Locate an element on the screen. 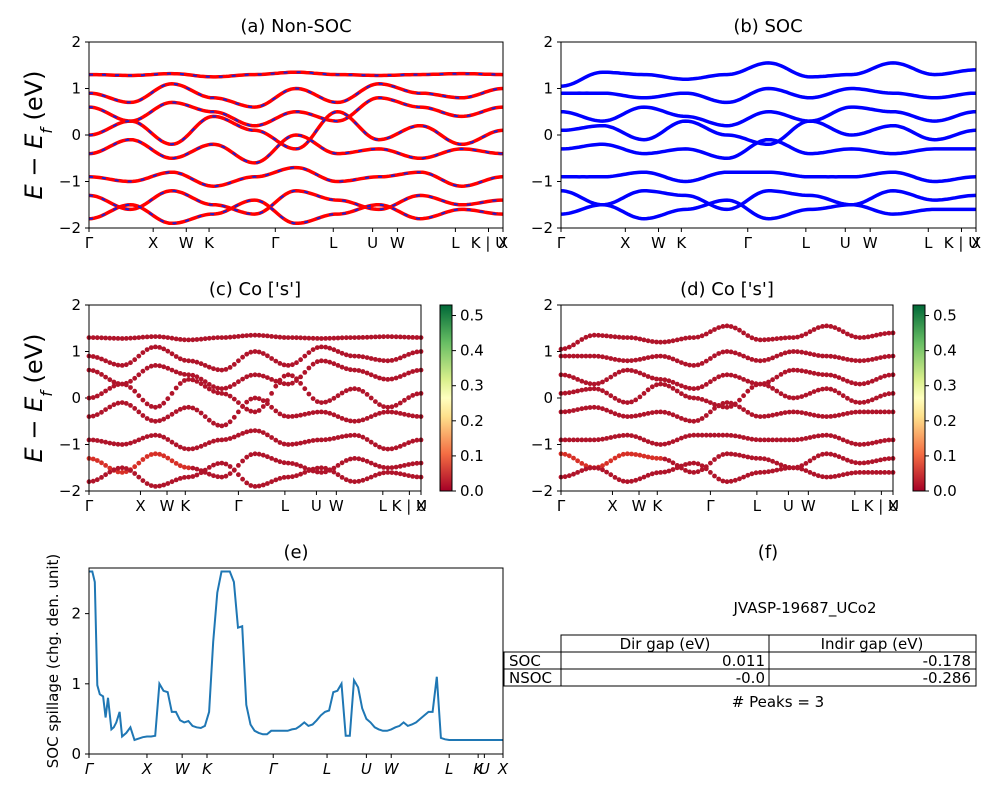 The width and height of the screenshot is (1000, 800). panel-d-xtick-label: K | U is located at coordinates (881, 506).